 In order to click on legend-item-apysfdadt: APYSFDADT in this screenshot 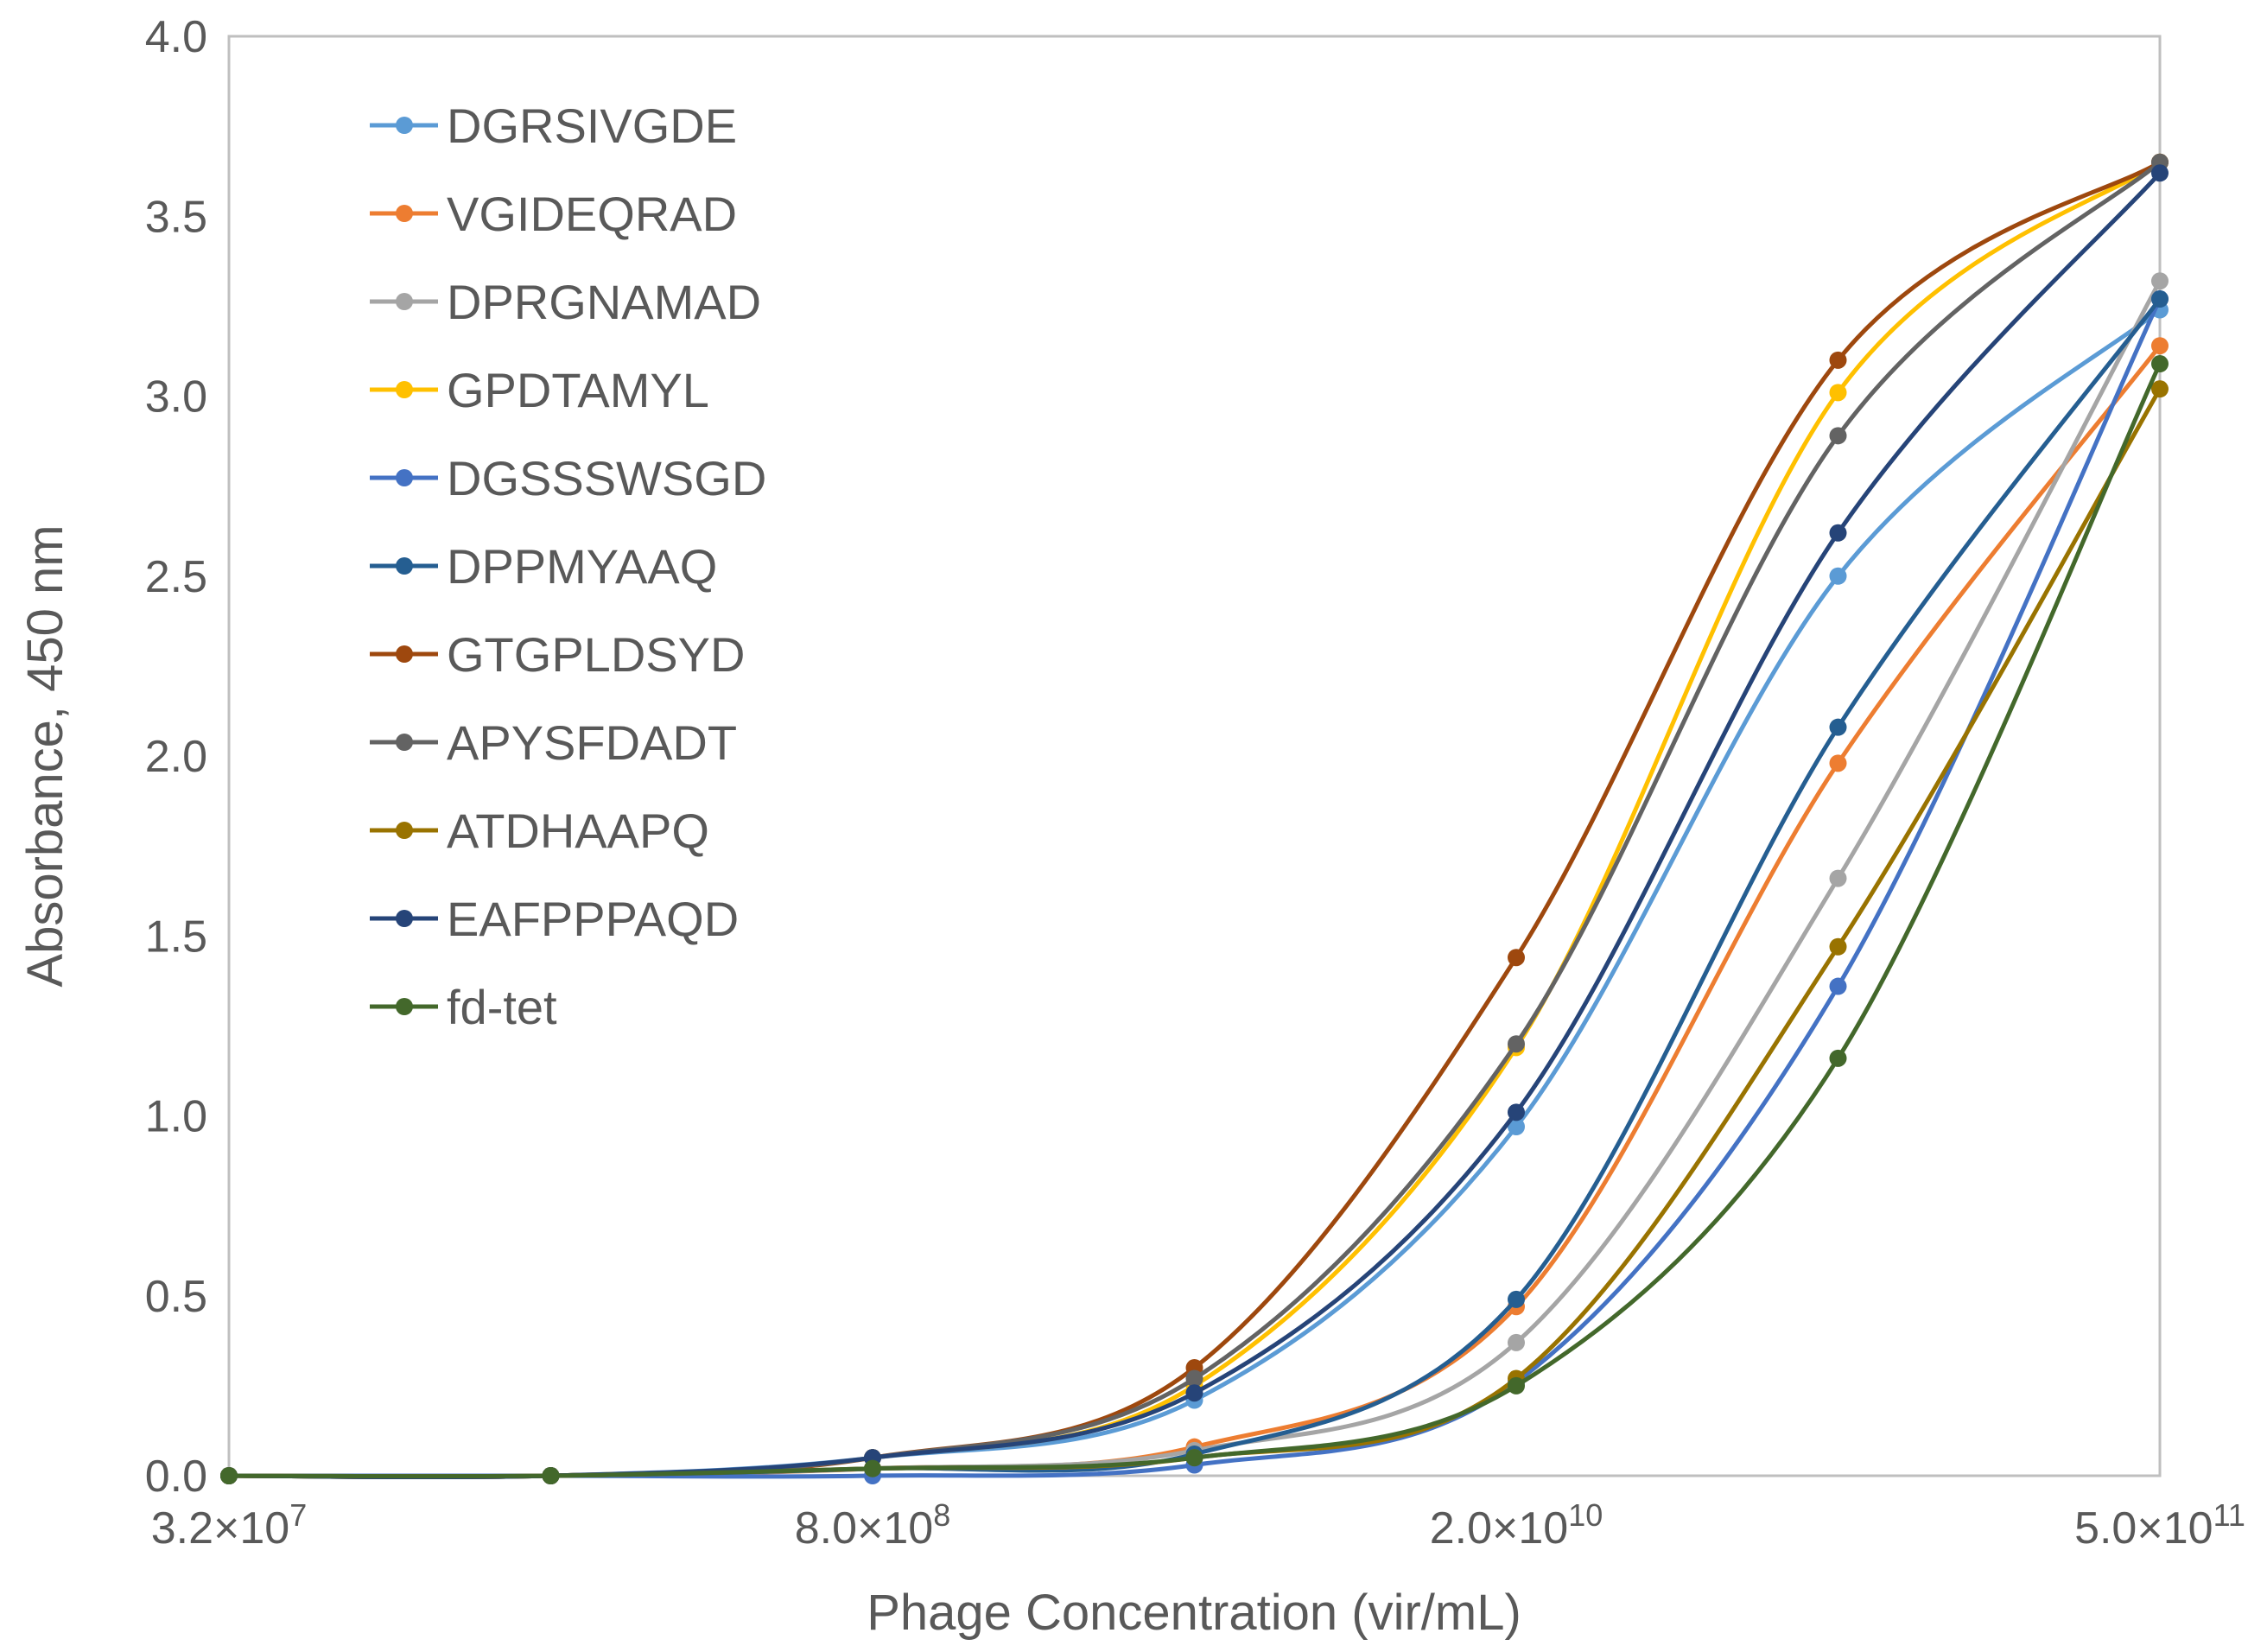, I will do `click(553, 743)`.